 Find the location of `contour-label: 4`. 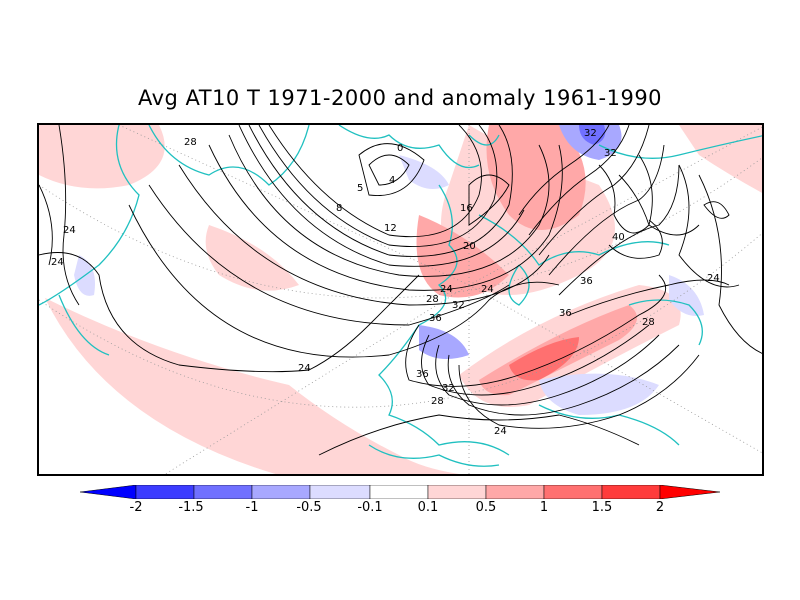

contour-label: 4 is located at coordinates (392, 180).